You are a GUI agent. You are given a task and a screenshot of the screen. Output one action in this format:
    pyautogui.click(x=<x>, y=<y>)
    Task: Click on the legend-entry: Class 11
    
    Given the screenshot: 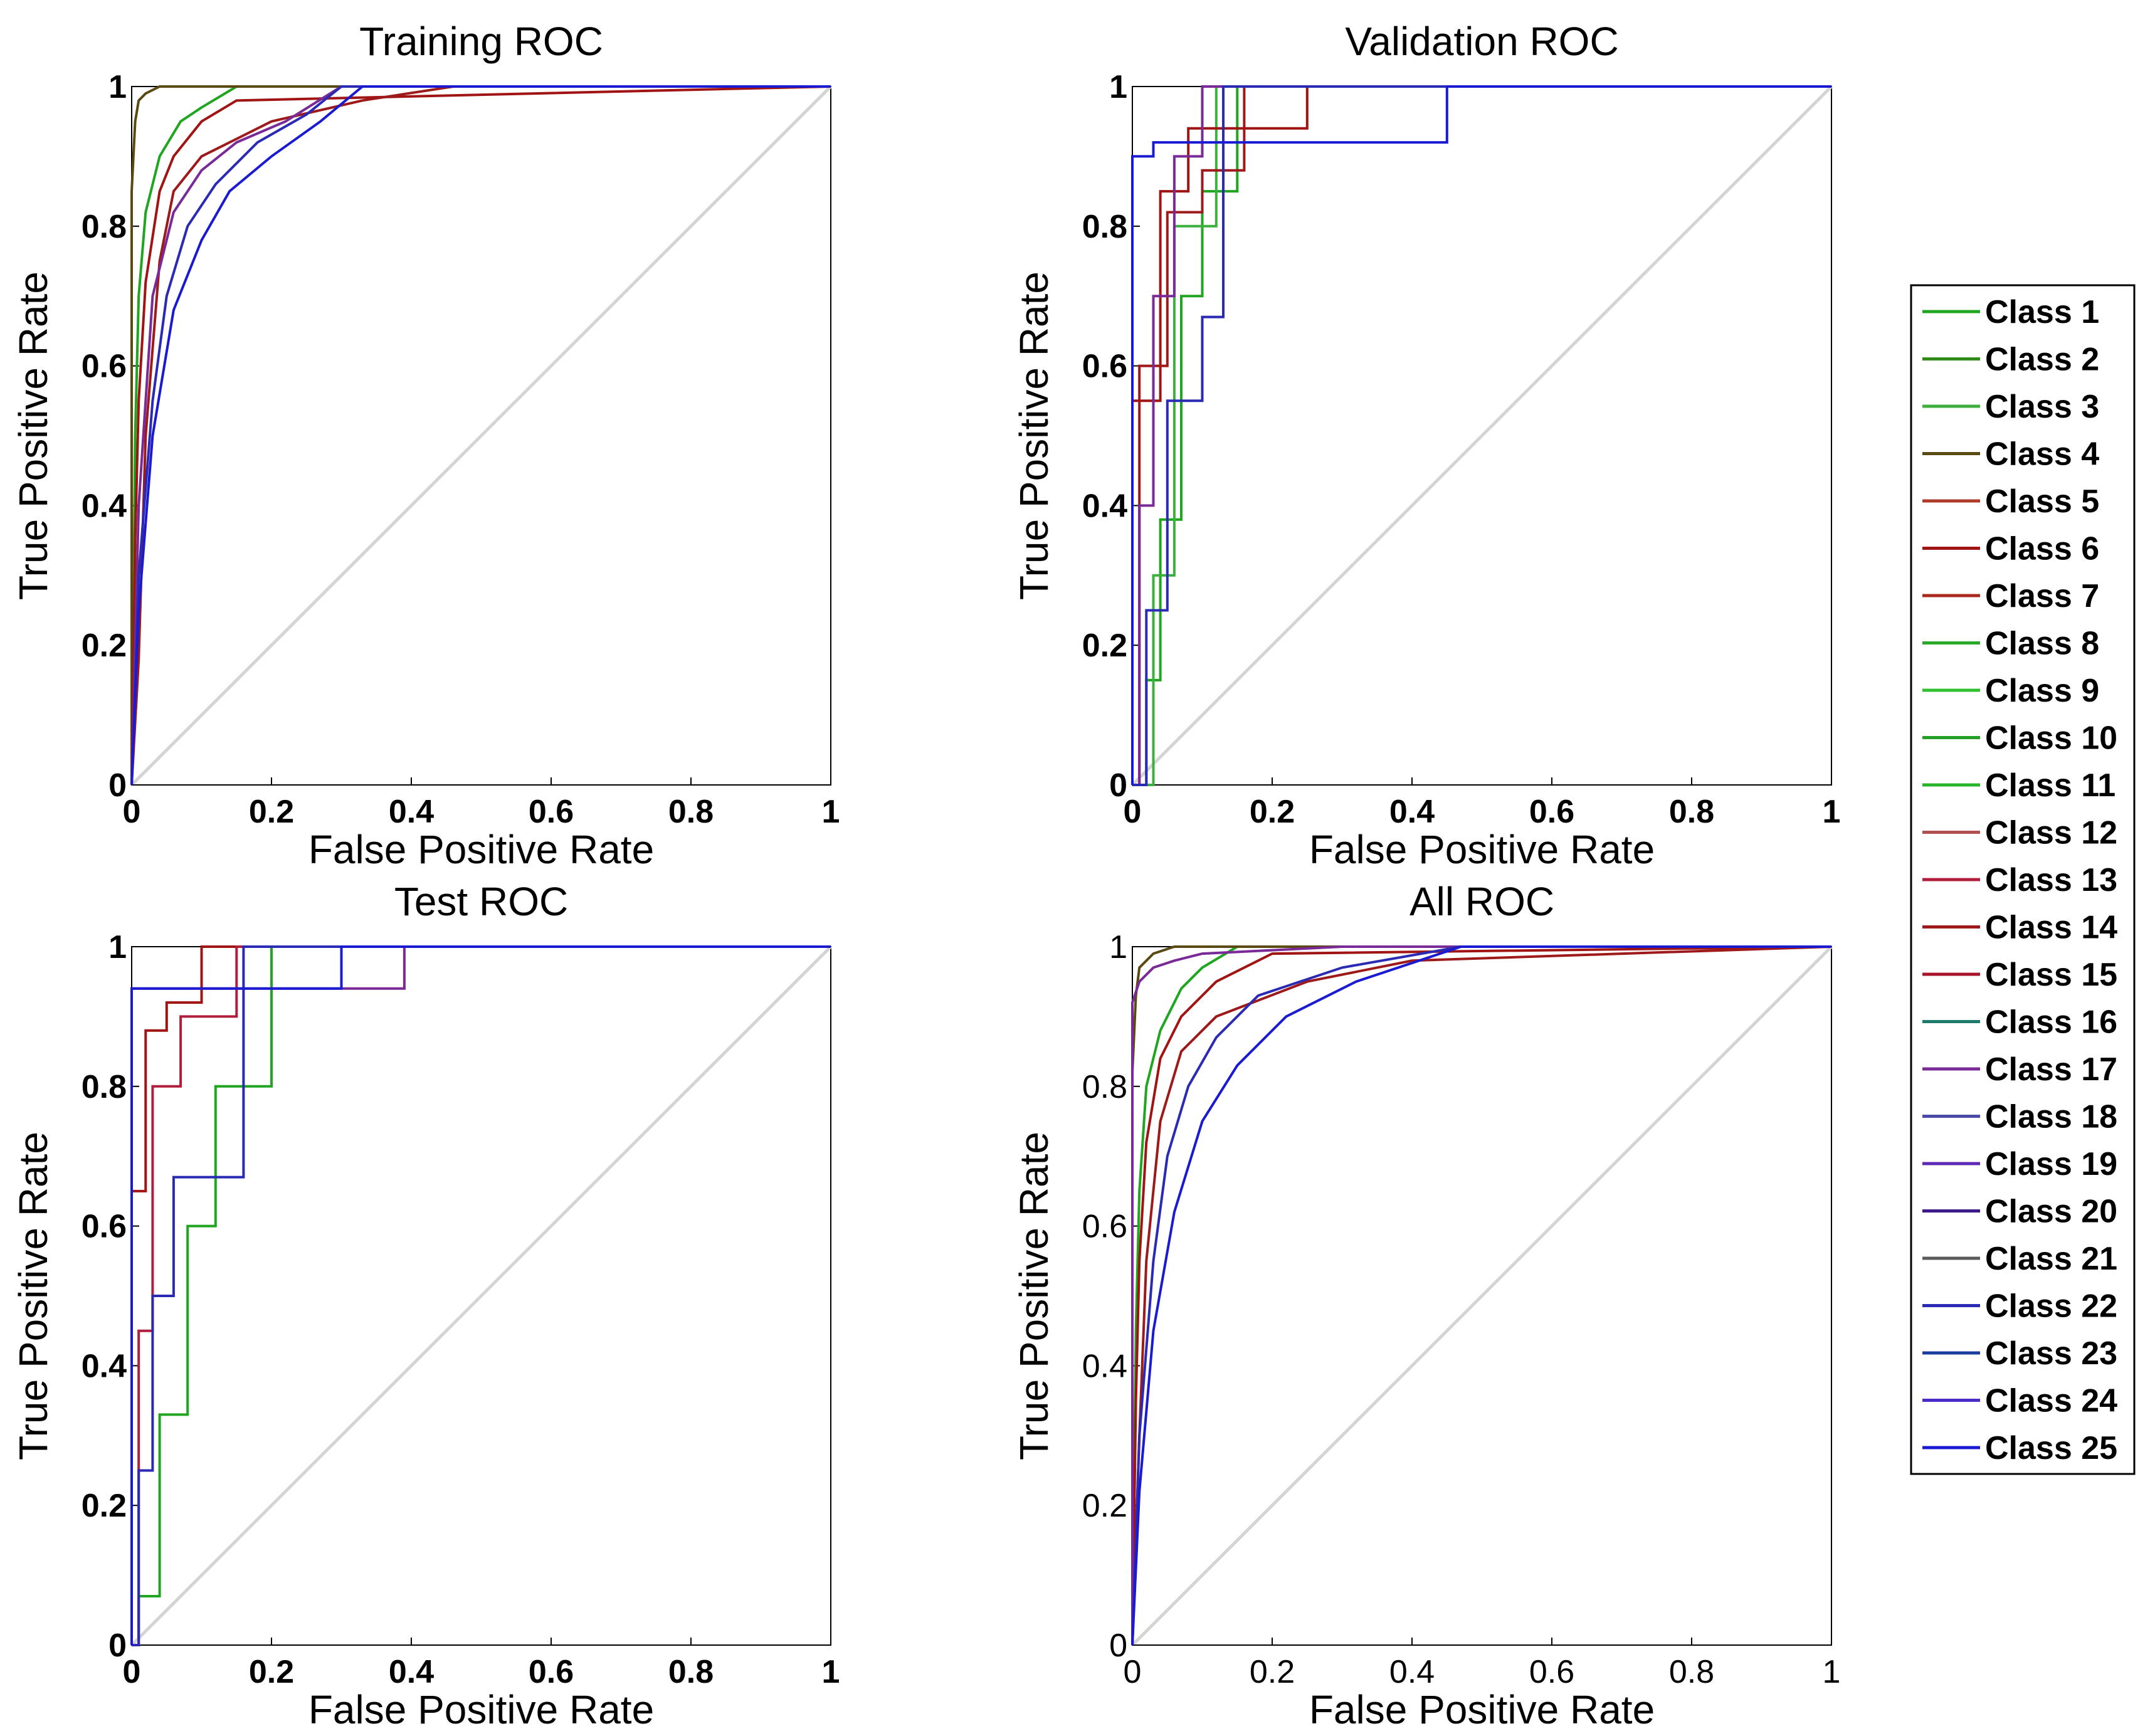 What is the action you would take?
    pyautogui.click(x=2018, y=785)
    